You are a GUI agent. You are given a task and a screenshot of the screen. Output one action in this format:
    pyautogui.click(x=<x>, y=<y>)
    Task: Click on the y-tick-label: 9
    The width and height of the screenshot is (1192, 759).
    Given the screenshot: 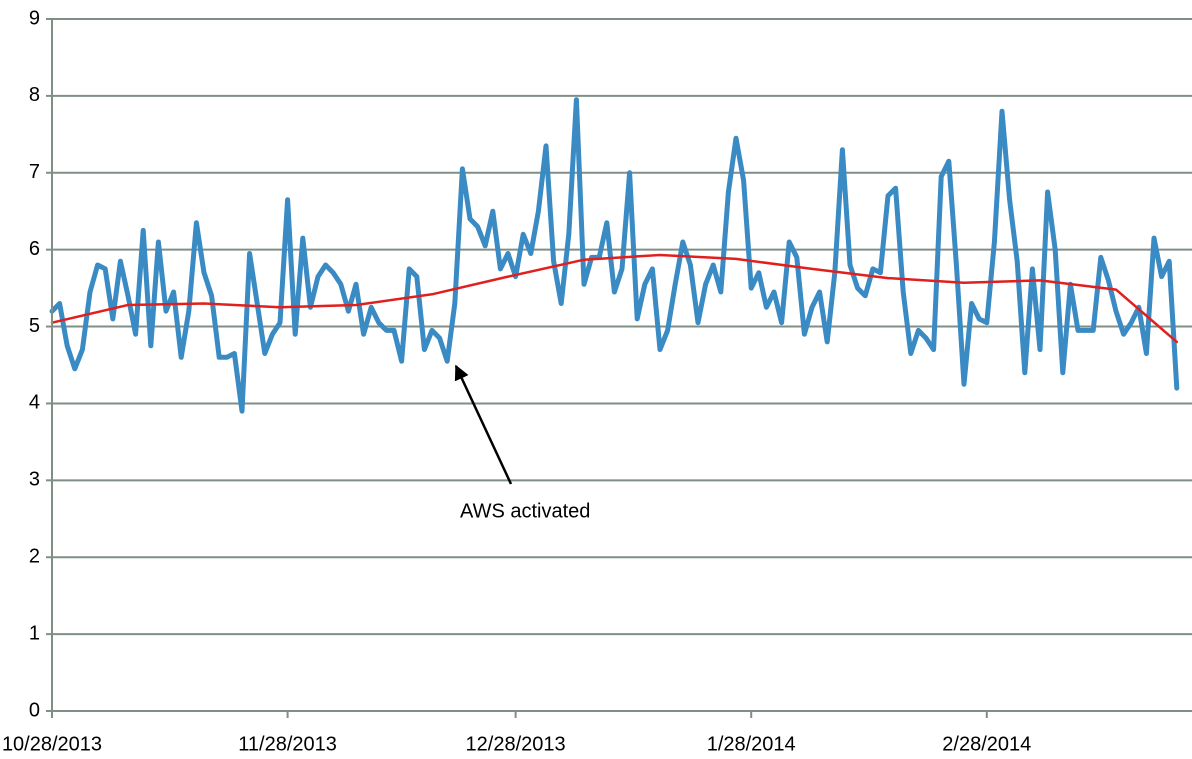 What is the action you would take?
    pyautogui.click(x=34, y=18)
    